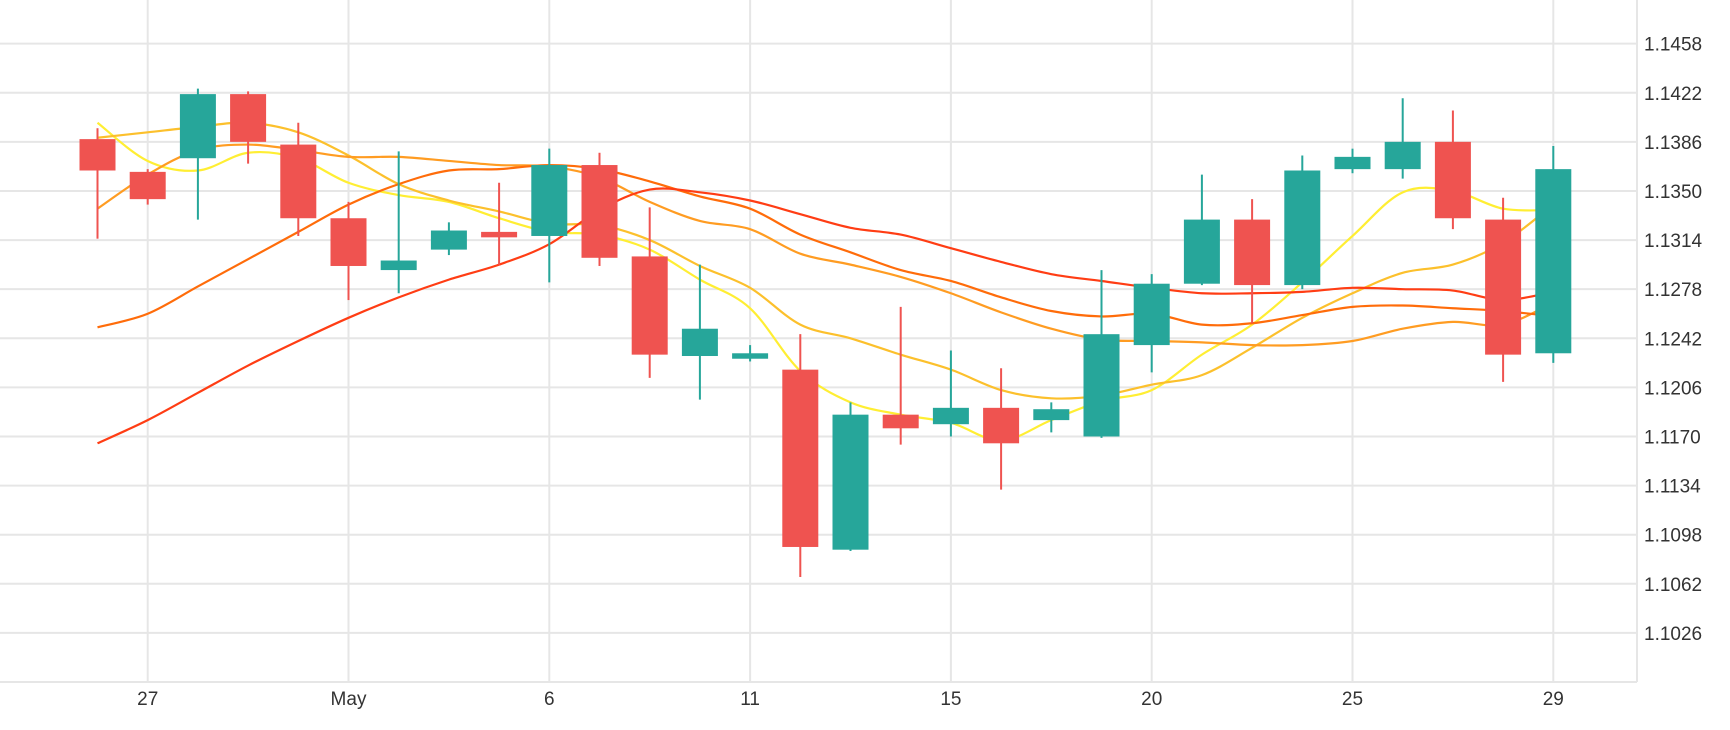 The width and height of the screenshot is (1730, 730). Describe the element at coordinates (1673, 241) in the screenshot. I see `y-tick-label: 1.1314` at that location.